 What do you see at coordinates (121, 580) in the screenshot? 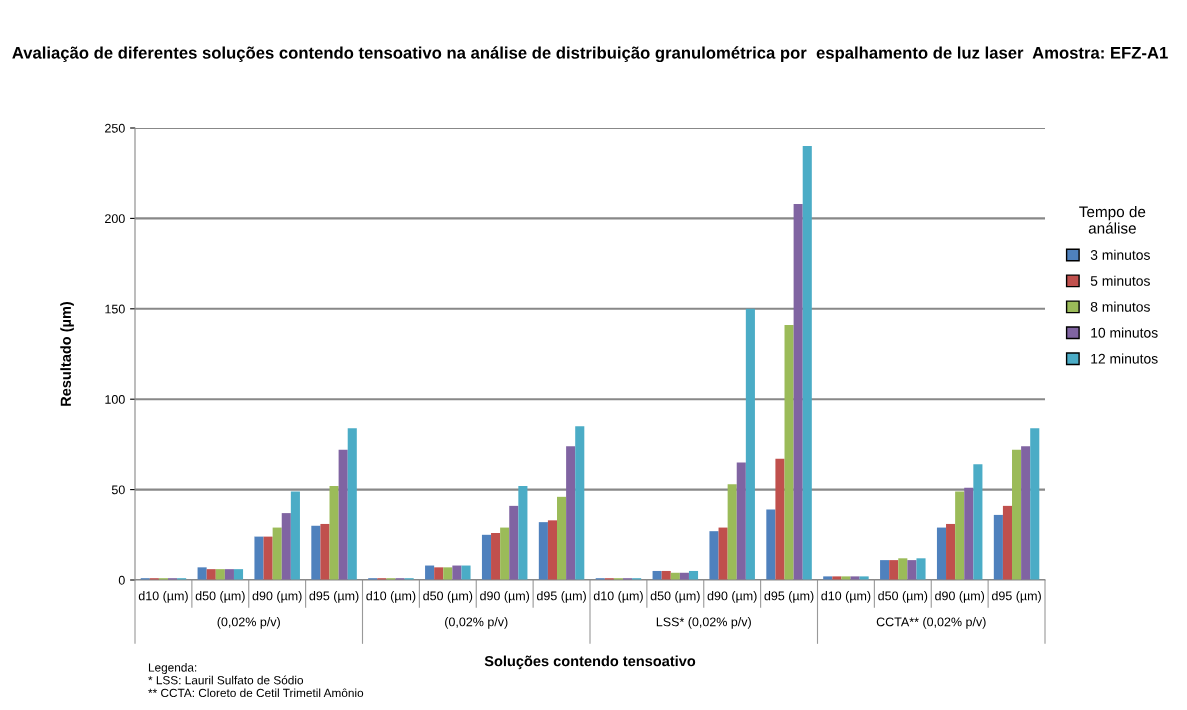
I see `y-tick-label: 0` at bounding box center [121, 580].